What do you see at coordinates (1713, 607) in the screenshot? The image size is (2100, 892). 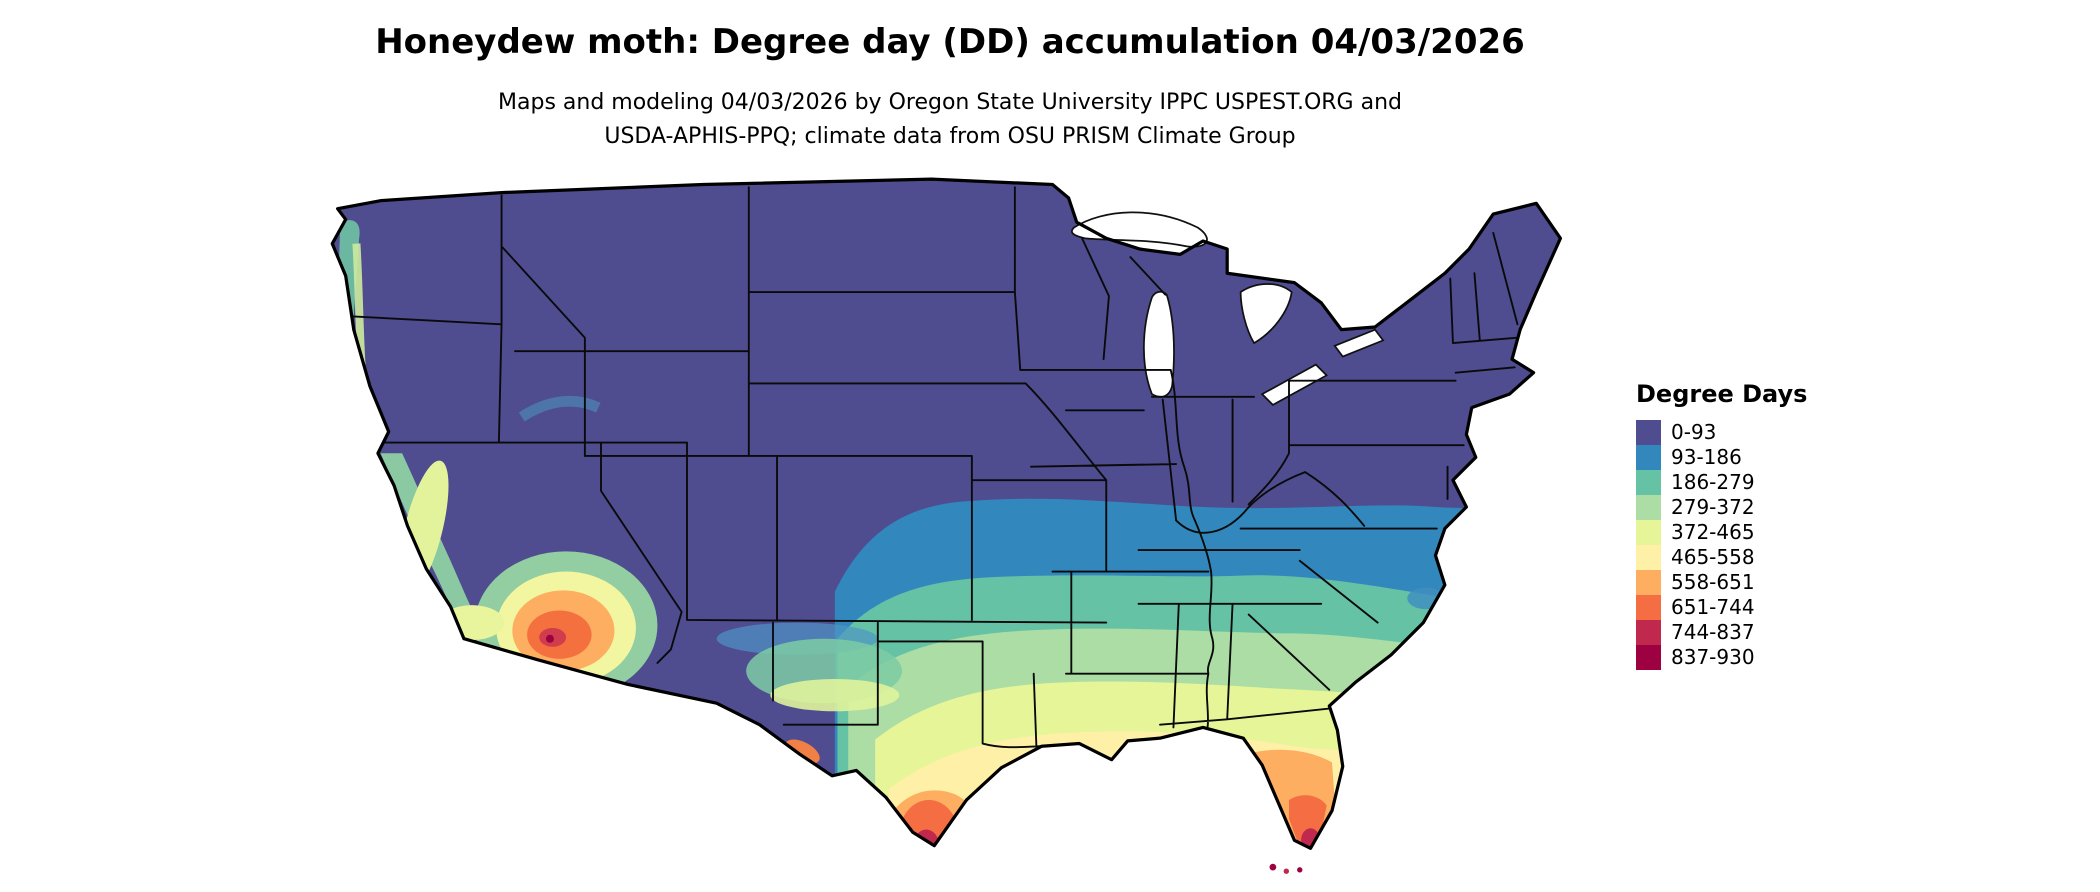 I see `legend-label: 651-744` at bounding box center [1713, 607].